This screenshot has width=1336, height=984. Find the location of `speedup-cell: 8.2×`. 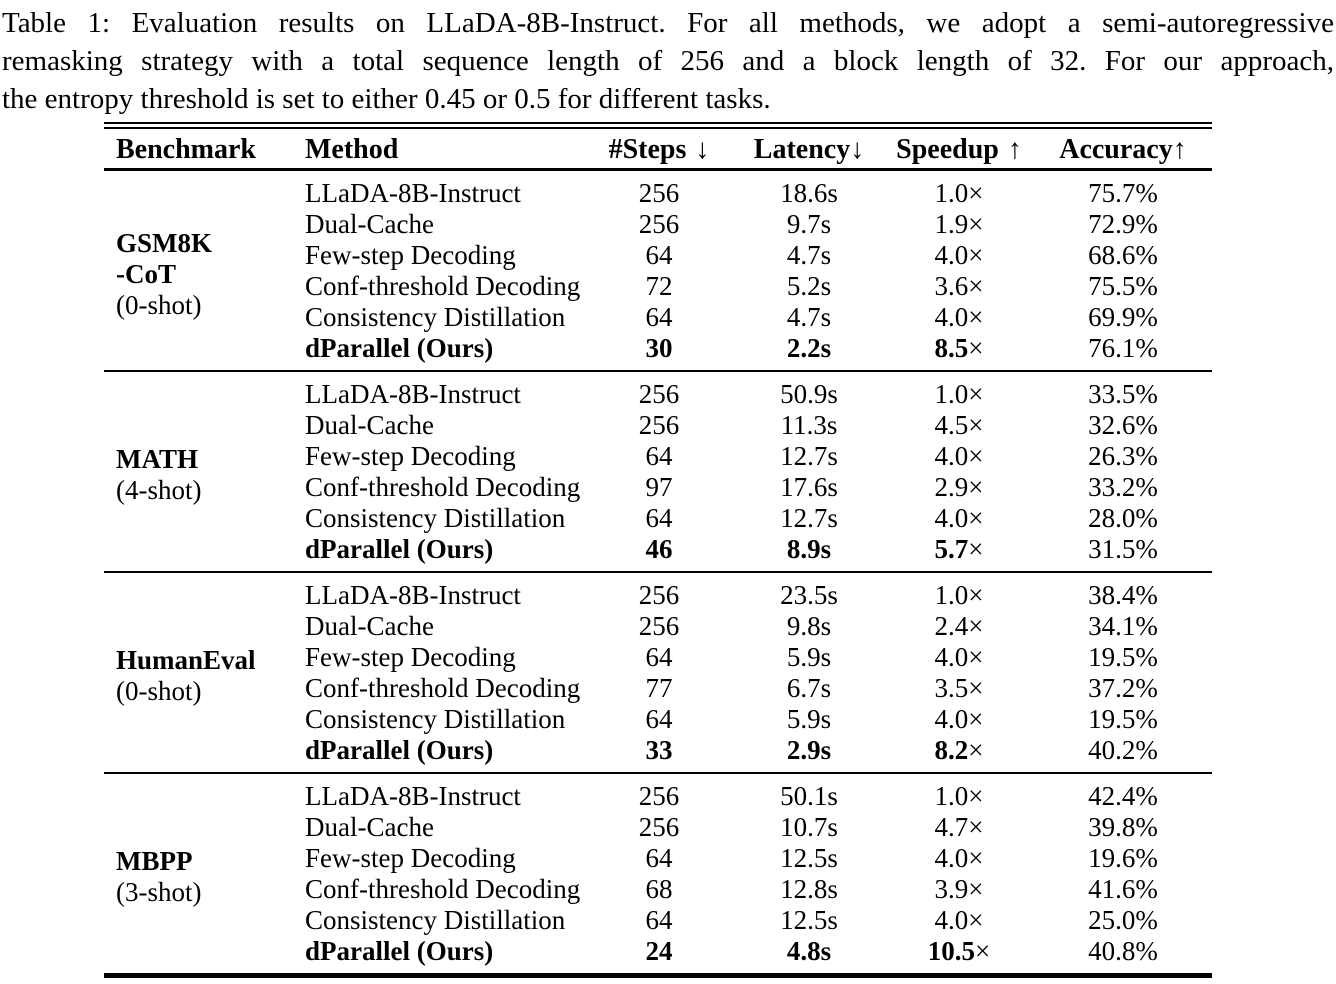

speedup-cell: 8.2× is located at coordinates (959, 754).